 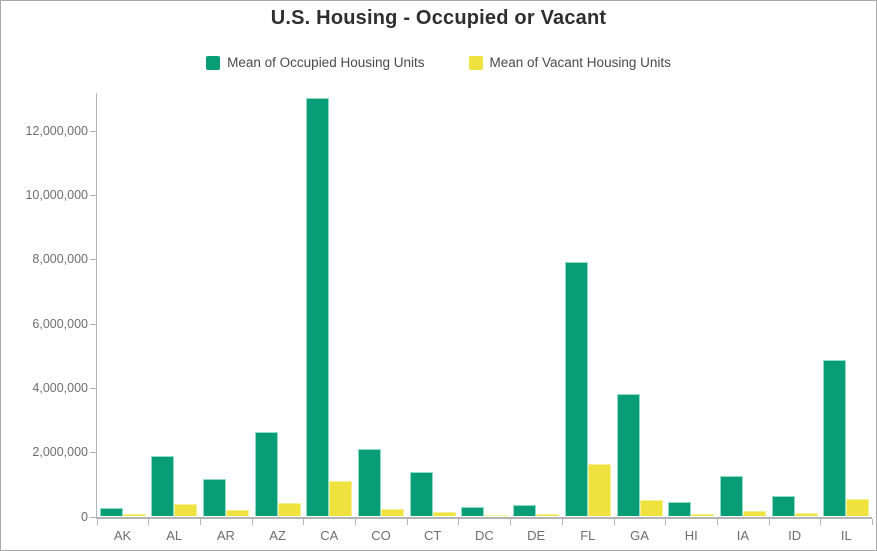 I want to click on bar-occupied-GA, so click(x=628, y=455).